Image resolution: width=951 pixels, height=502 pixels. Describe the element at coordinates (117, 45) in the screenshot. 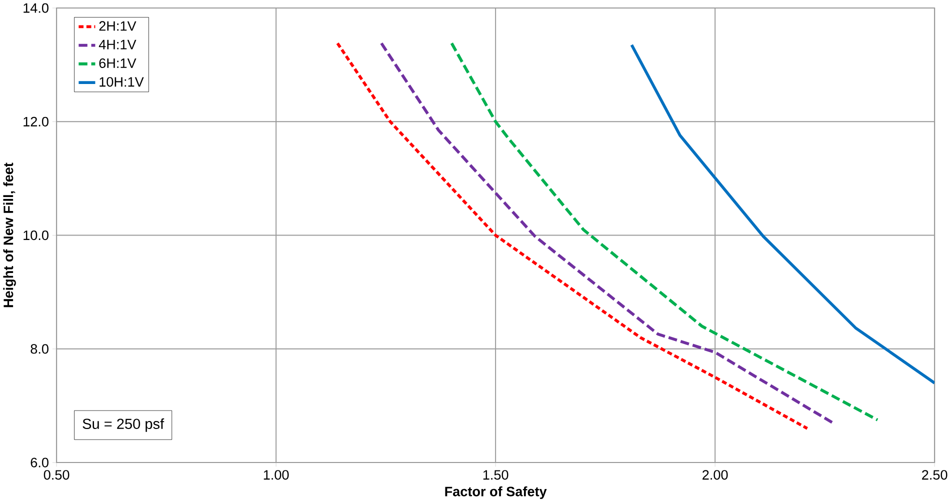

I see `legend-label: 4H:1V` at that location.